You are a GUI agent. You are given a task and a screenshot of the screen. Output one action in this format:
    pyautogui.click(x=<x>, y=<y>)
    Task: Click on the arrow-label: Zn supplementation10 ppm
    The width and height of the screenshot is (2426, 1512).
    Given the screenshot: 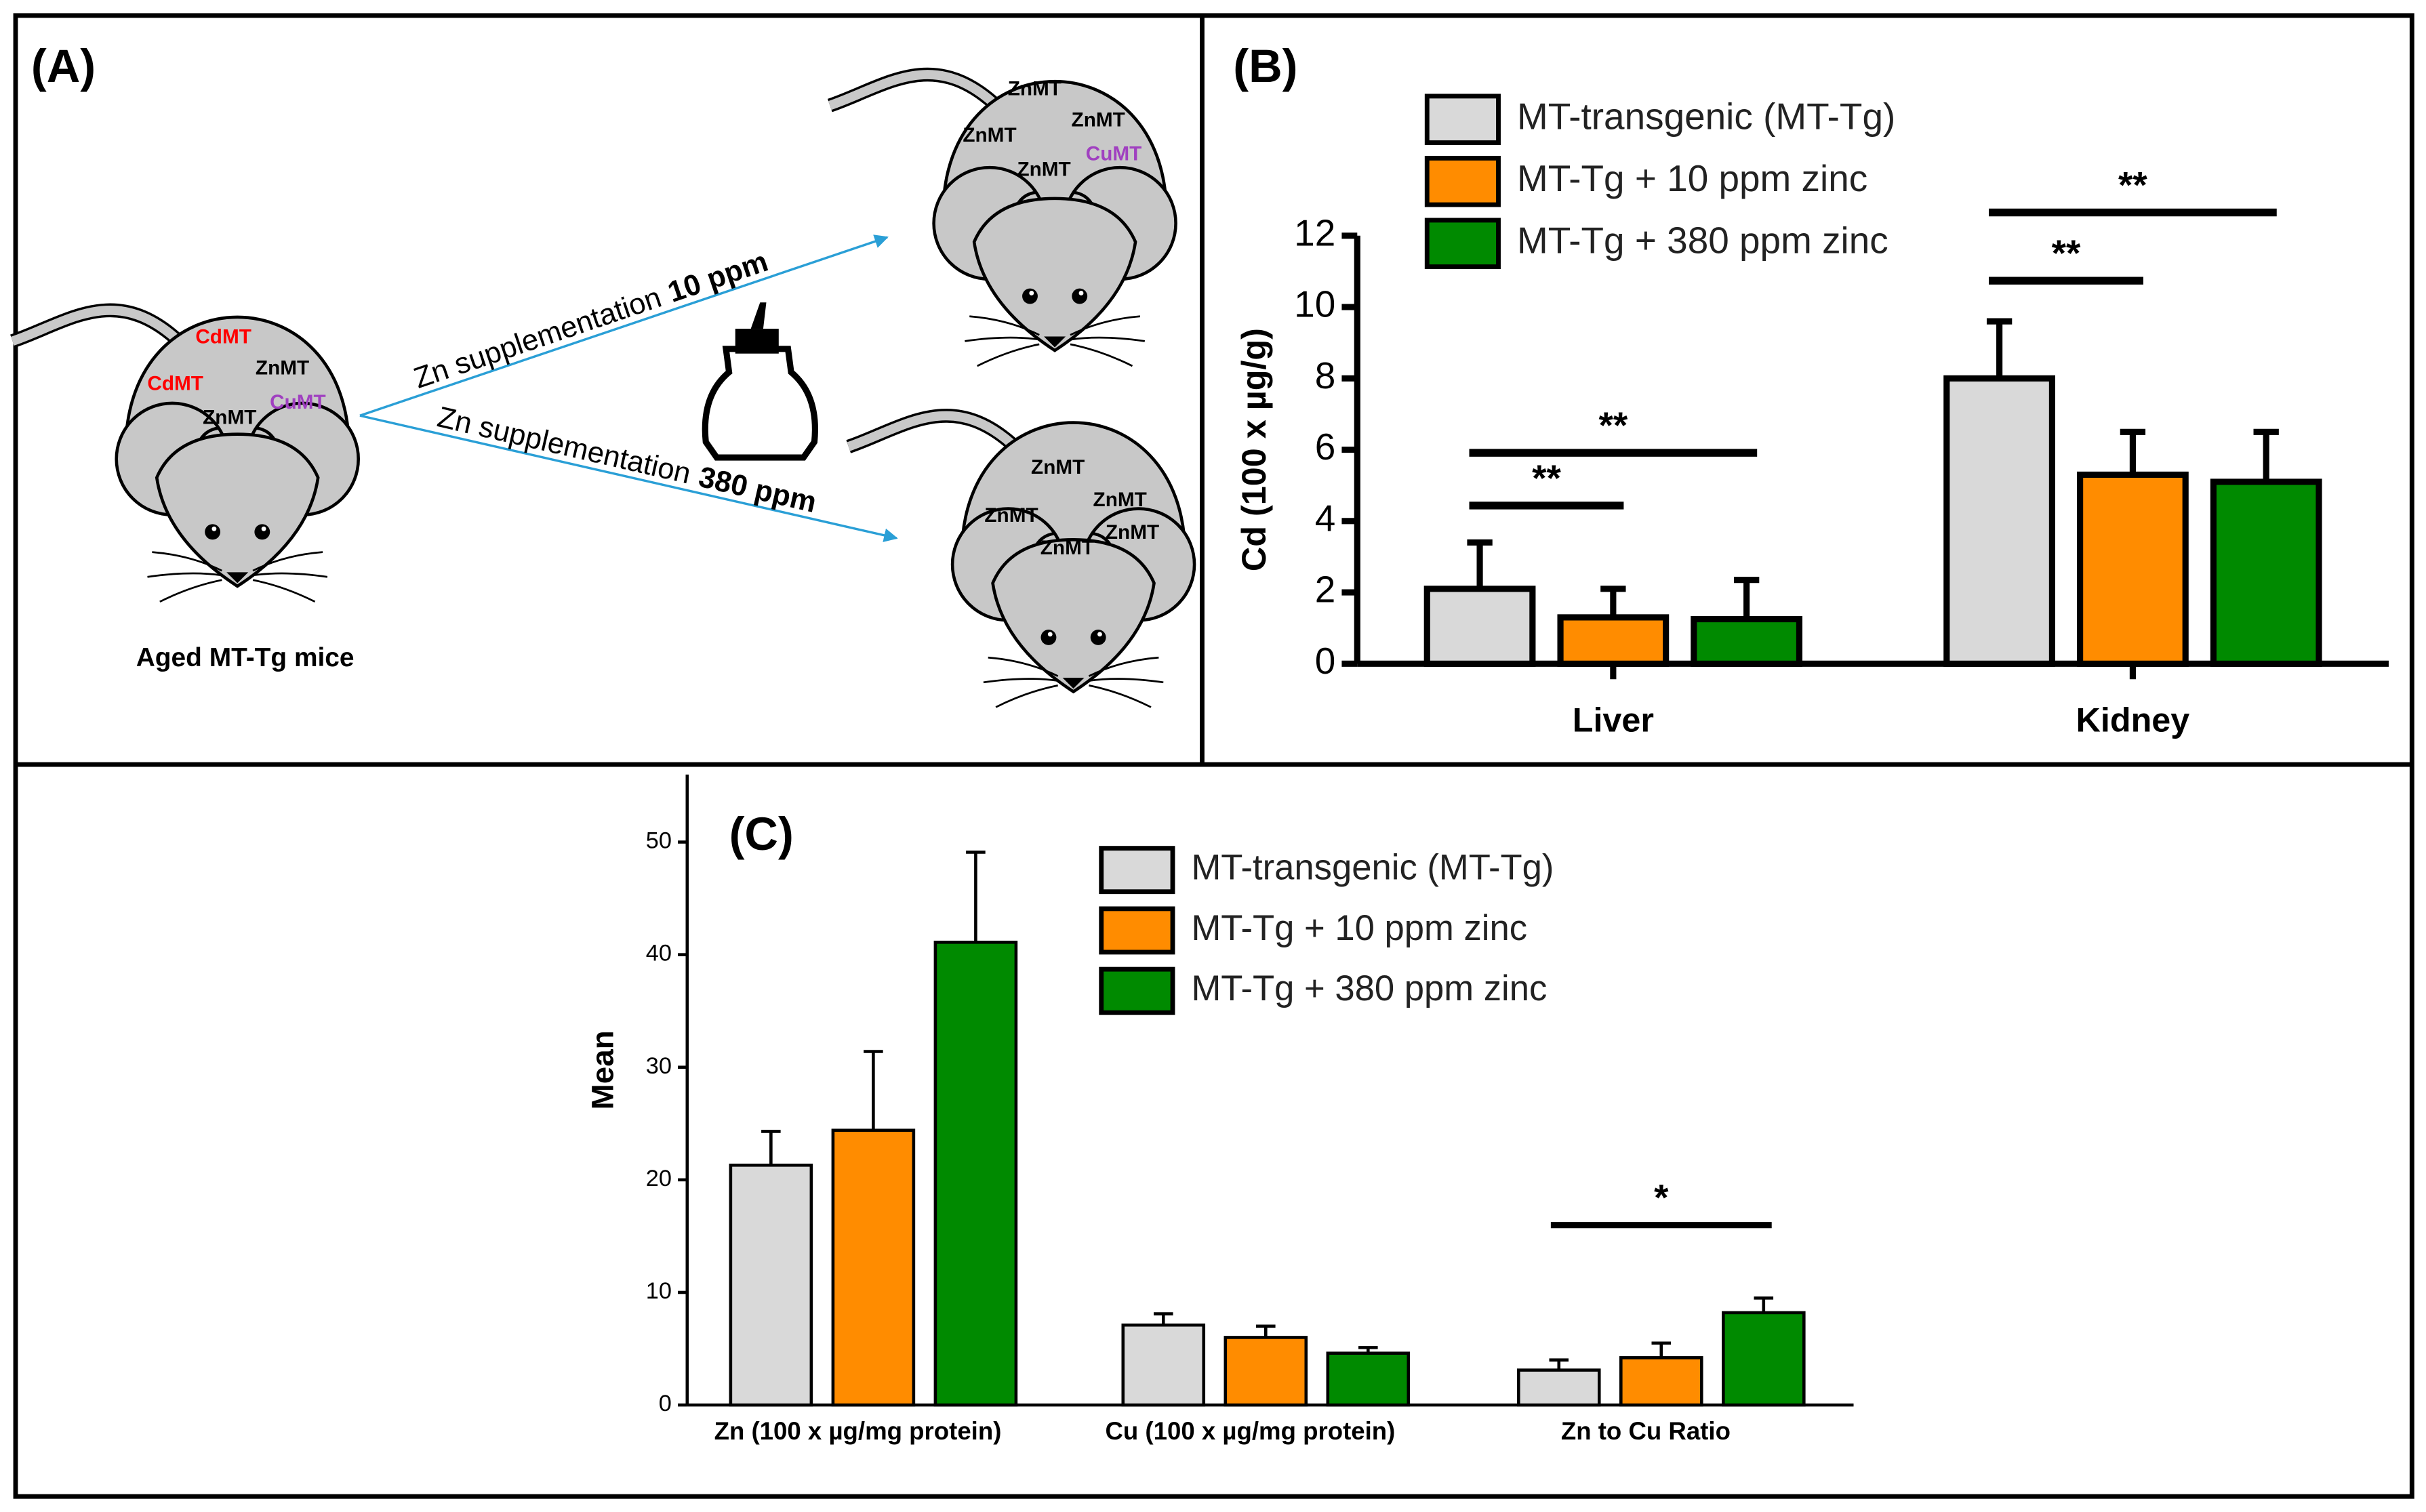 What is the action you would take?
    pyautogui.click(x=591, y=320)
    